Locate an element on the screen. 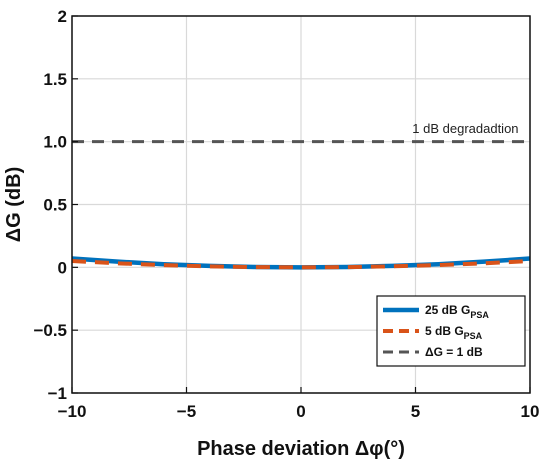 The image size is (550, 467). x-tick-label: 0 is located at coordinates (300, 411).